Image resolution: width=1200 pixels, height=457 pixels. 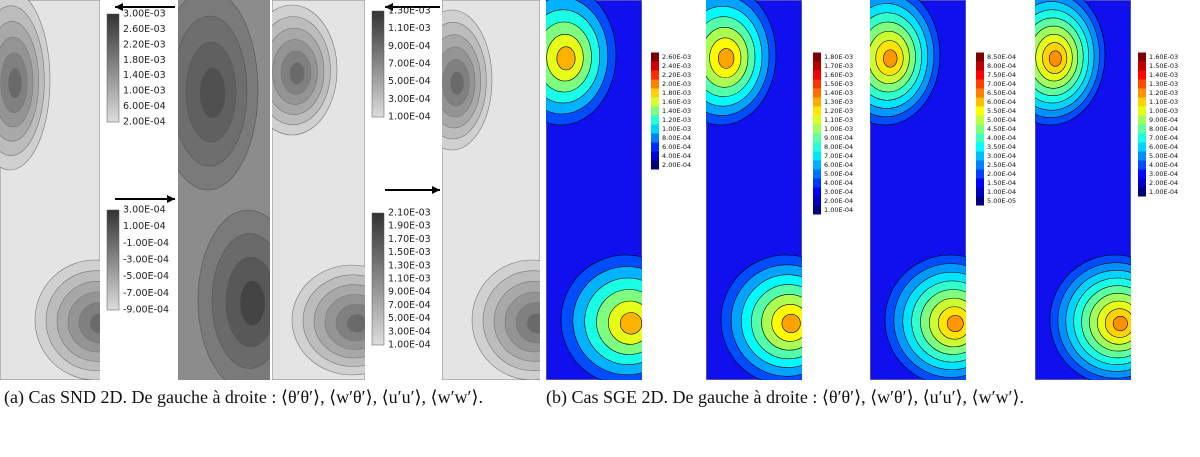 I want to click on colorbar-label: 8.50E-04, so click(x=1001, y=57).